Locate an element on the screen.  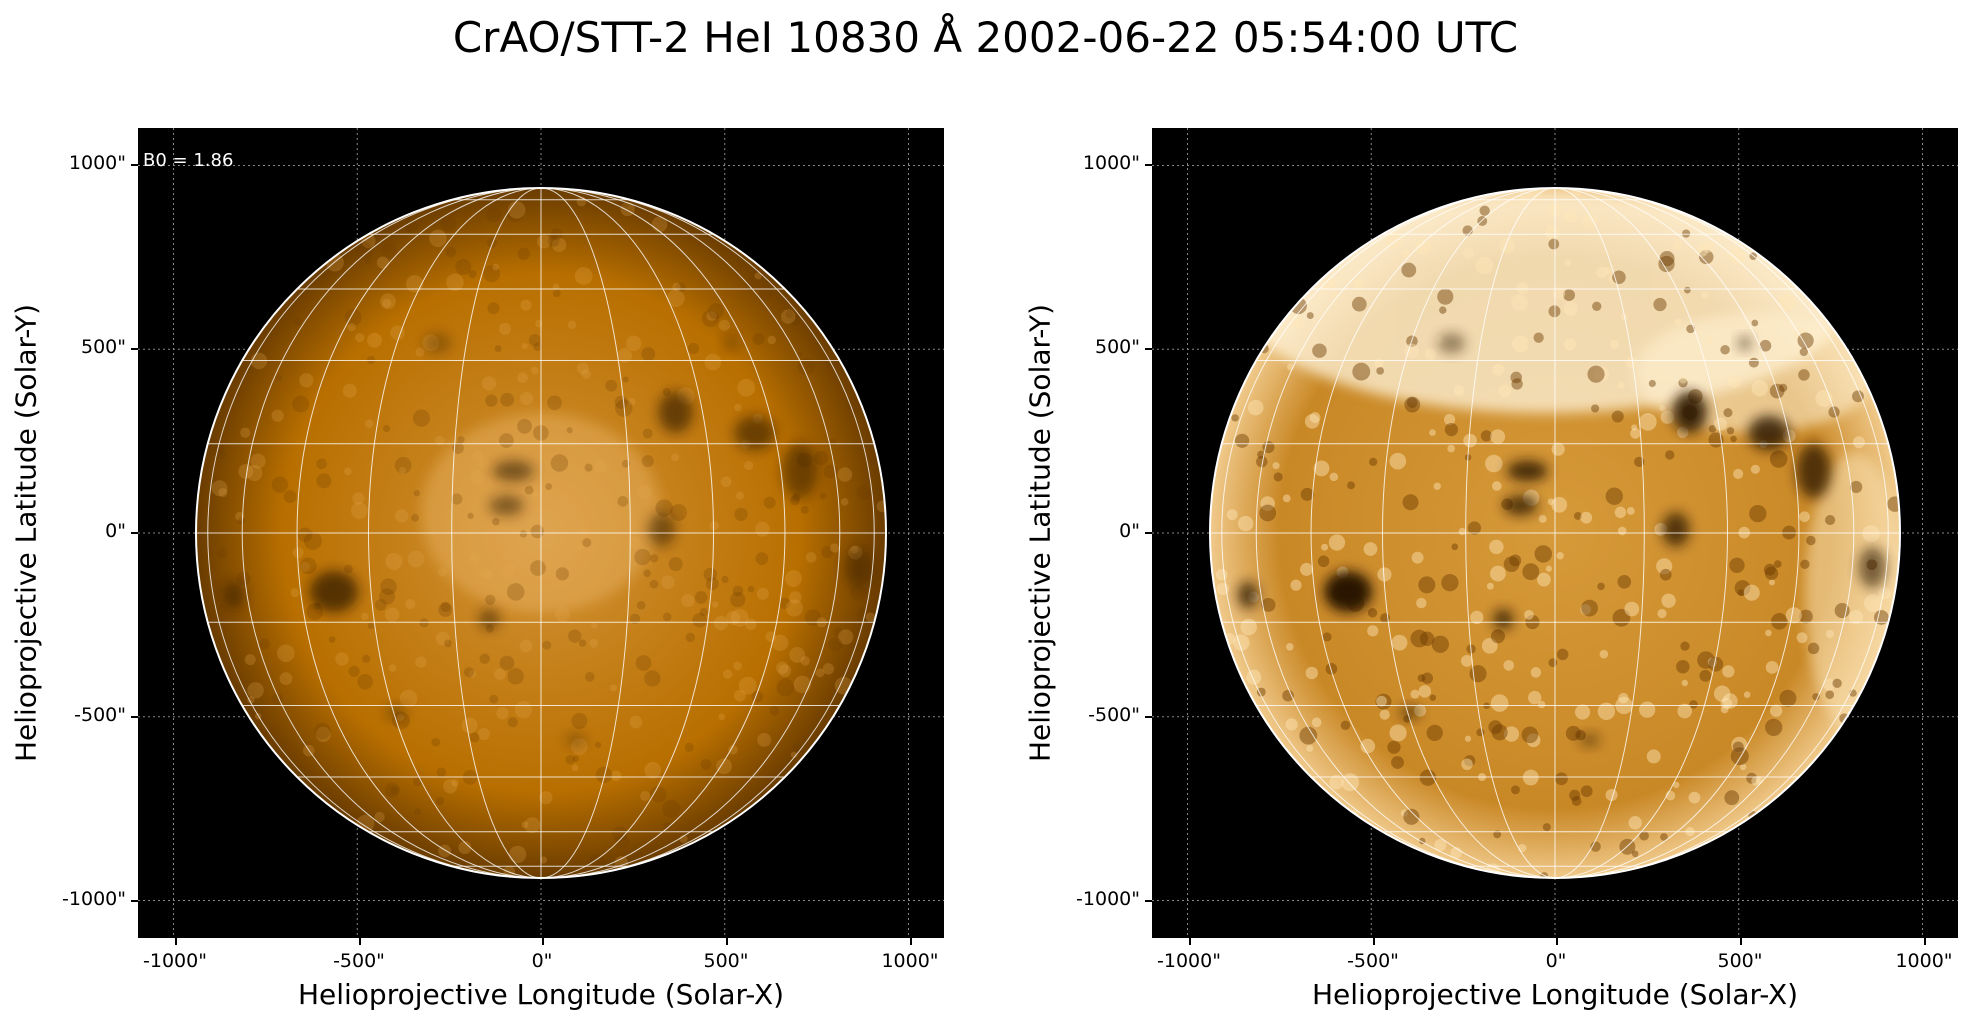
left-xtick-mark is located at coordinates (727, 941).